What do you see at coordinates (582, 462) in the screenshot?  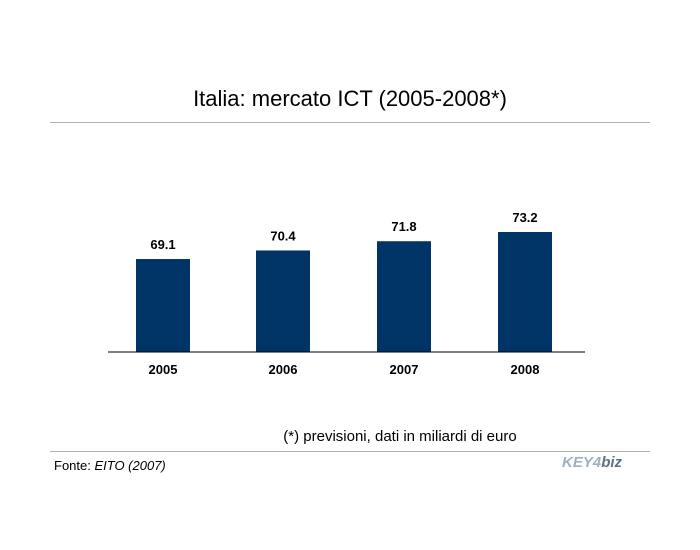 I see `logo-left: KEY4` at bounding box center [582, 462].